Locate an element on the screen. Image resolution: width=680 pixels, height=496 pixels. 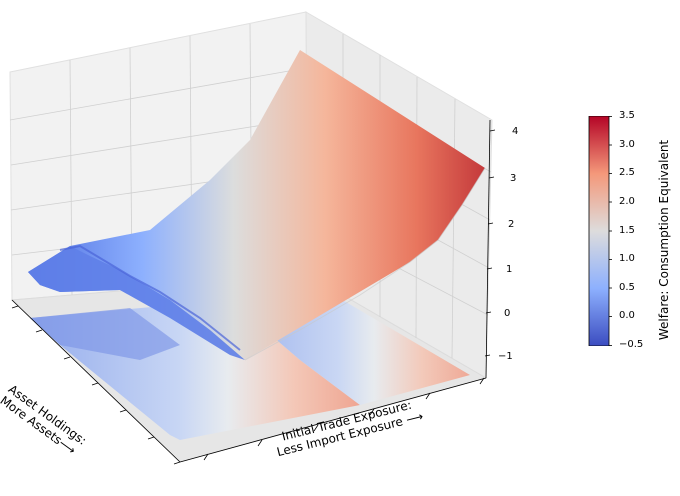
z-tick-label: −1 is located at coordinates (505, 356).